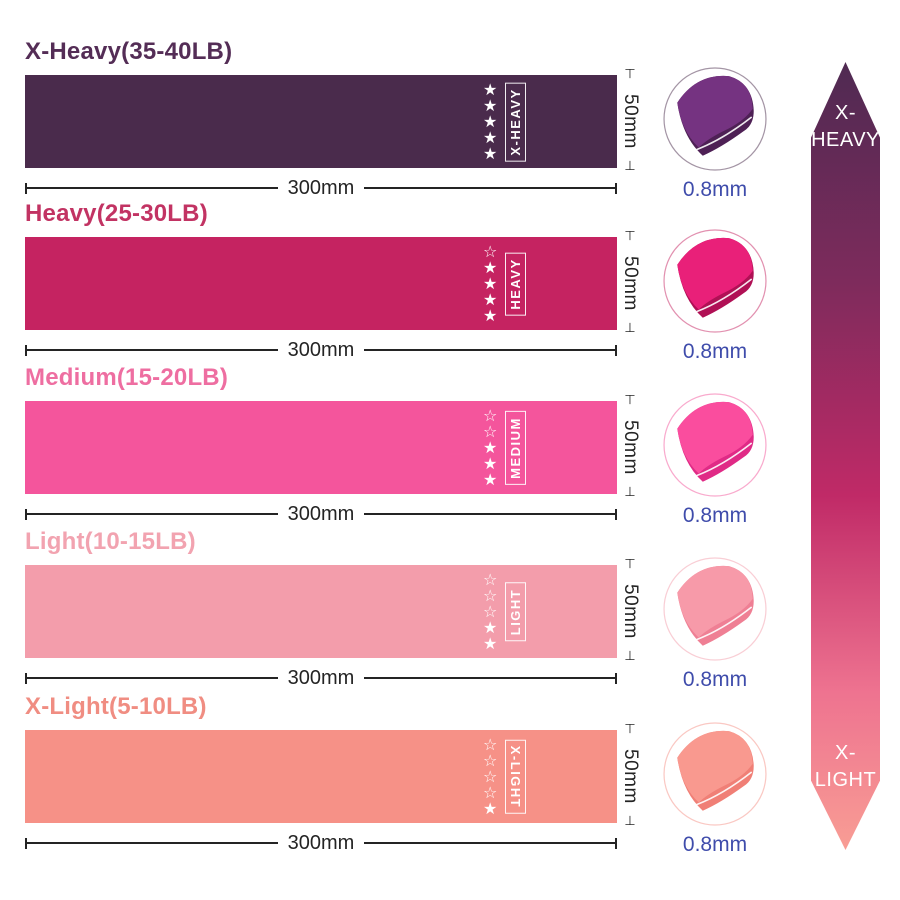 This screenshot has width=900, height=900. What do you see at coordinates (321, 447) in the screenshot?
I see `band-rectangle: ☆ ☆ ★ ★ ★ MEDIUM` at bounding box center [321, 447].